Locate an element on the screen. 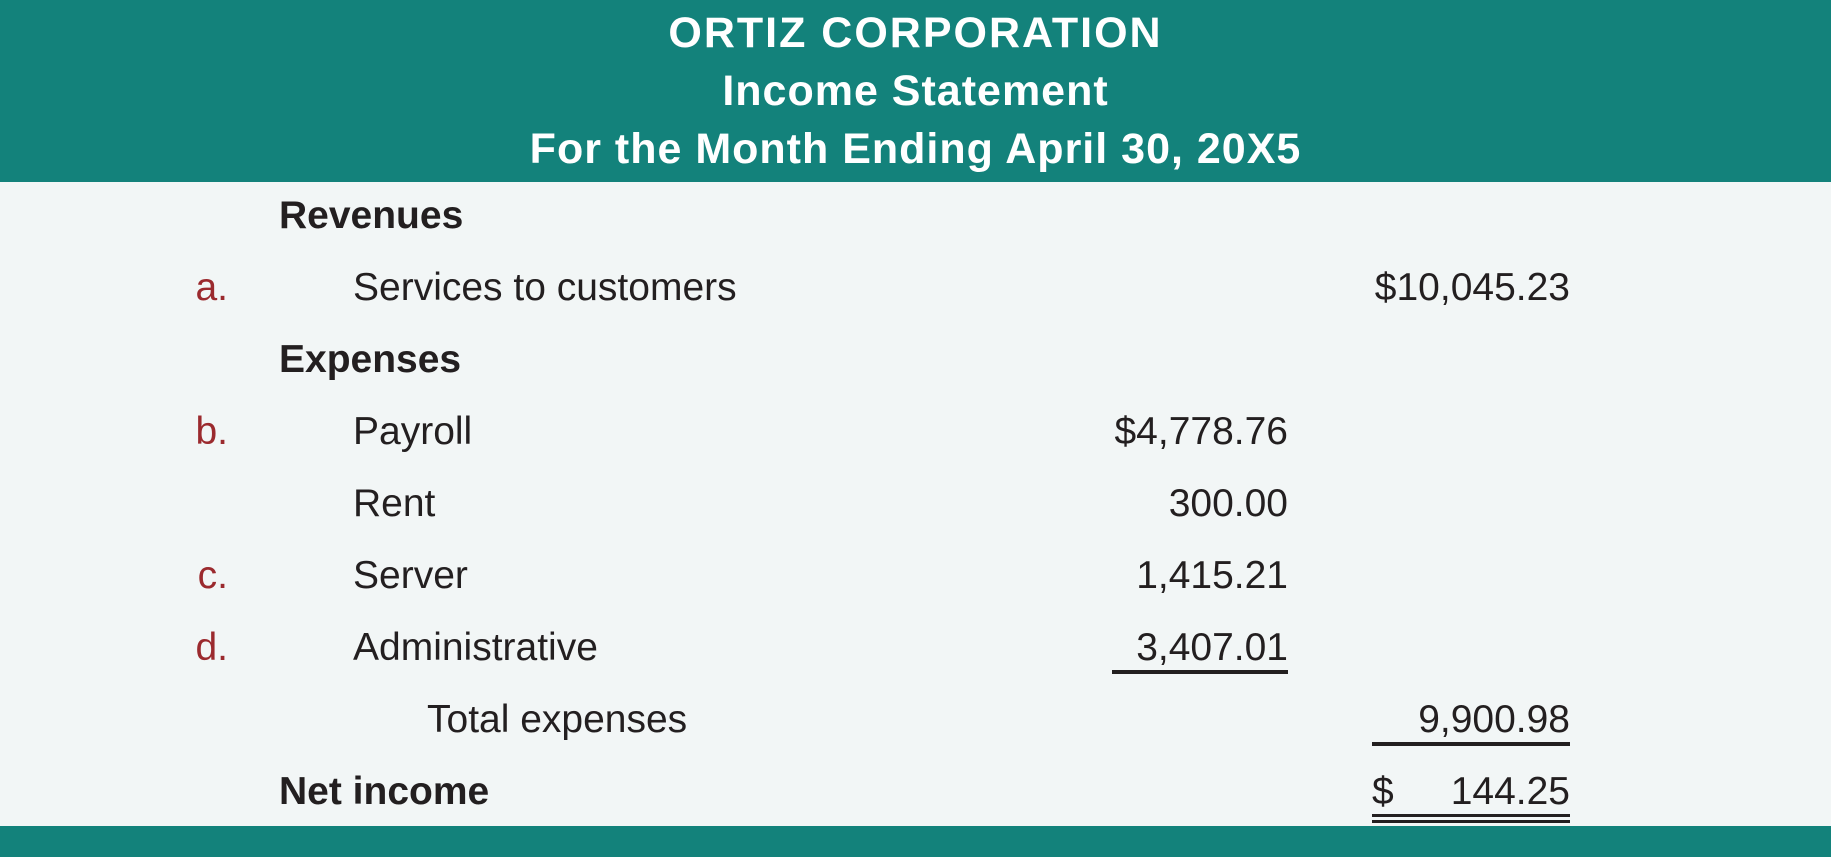  statement-title: Income Statement is located at coordinates (915, 91).